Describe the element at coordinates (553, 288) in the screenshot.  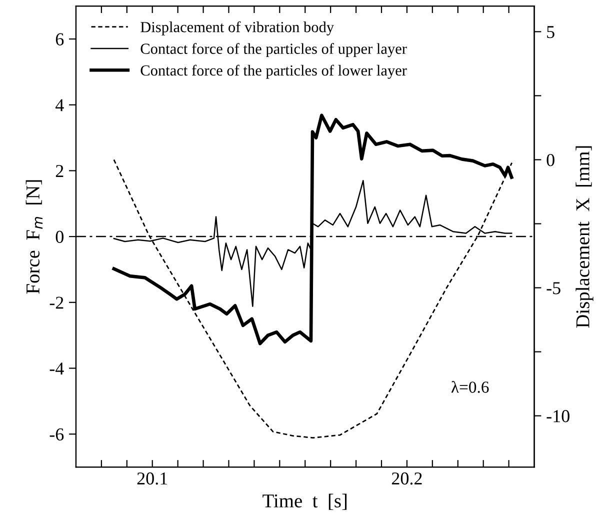
I see `y2-tick-label: -5` at that location.